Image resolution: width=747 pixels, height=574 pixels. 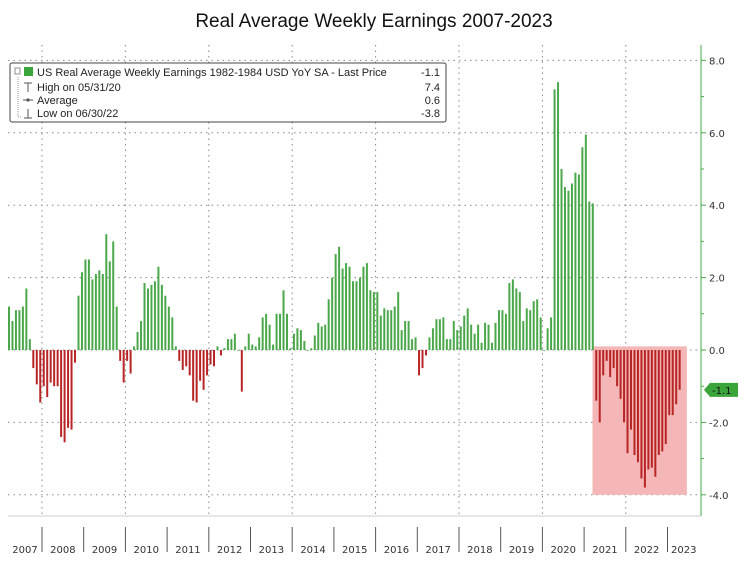 I want to click on average-icon, so click(x=28, y=100).